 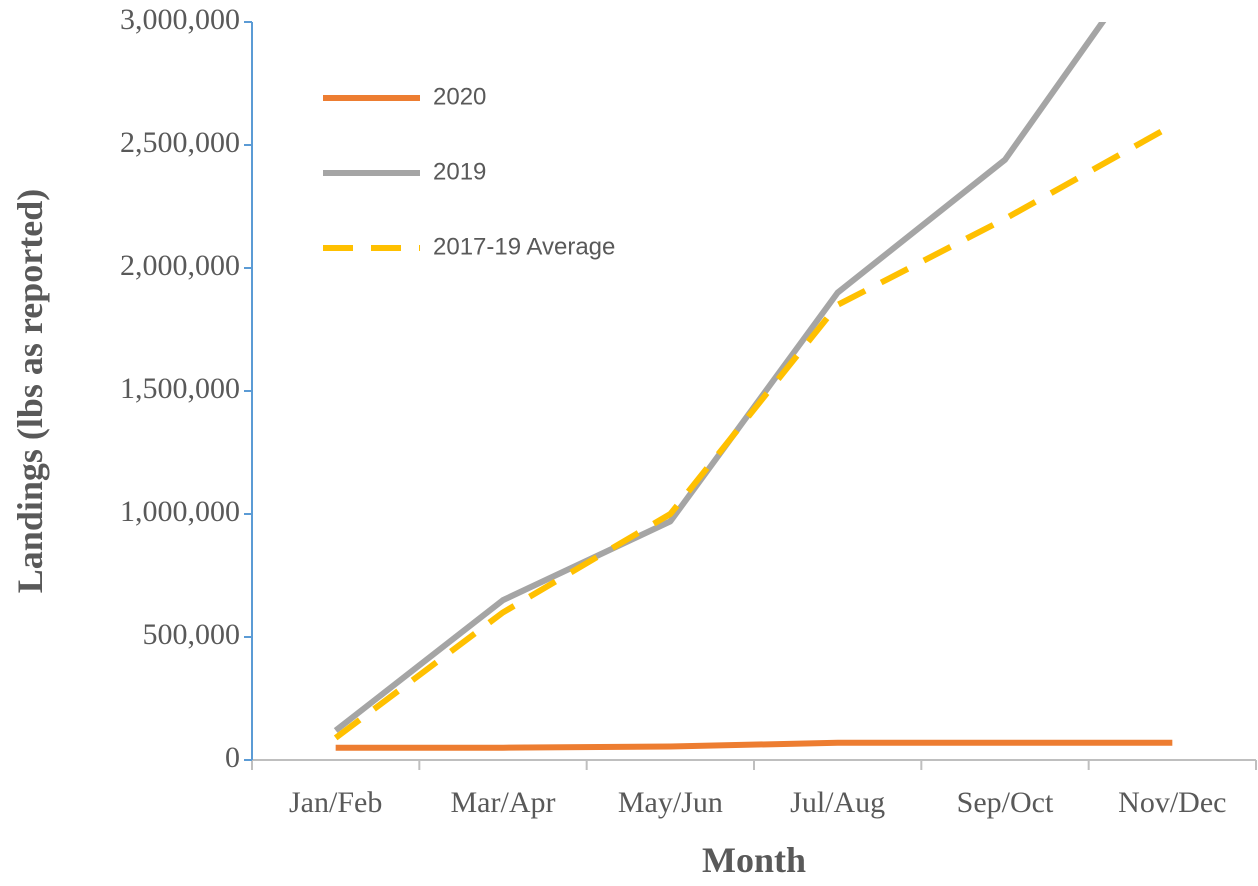 What do you see at coordinates (837, 802) in the screenshot?
I see `x-tick-label: Jul/Aug` at bounding box center [837, 802].